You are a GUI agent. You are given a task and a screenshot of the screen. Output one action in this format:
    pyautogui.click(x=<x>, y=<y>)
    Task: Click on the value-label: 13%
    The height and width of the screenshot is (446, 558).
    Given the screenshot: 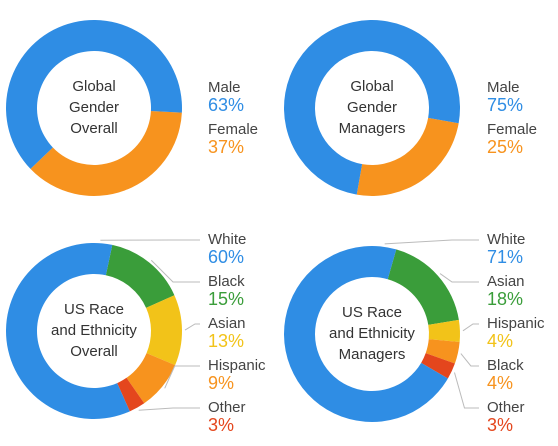 What is the action you would take?
    pyautogui.click(x=226, y=341)
    